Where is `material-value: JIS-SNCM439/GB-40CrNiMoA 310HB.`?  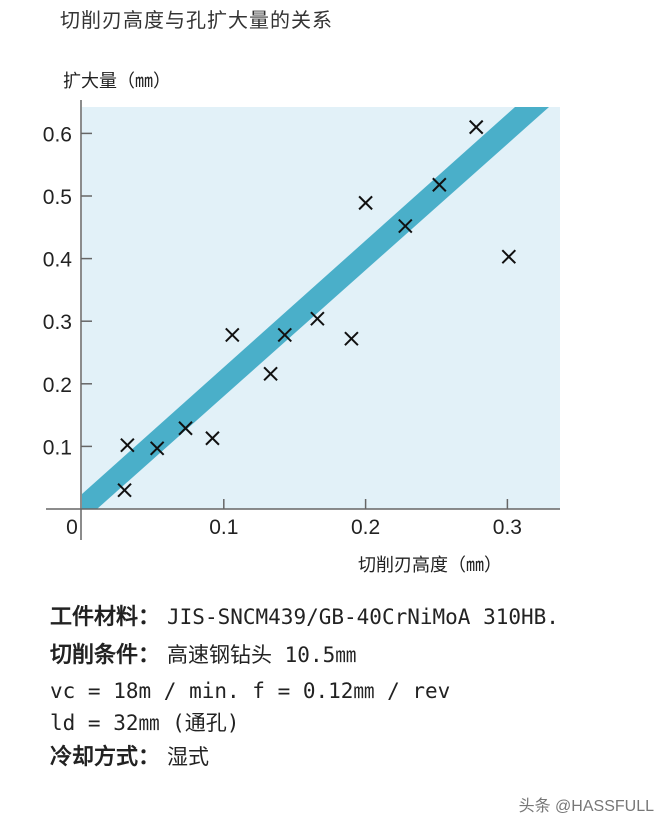
material-value: JIS-SNCM439/GB-40CrNiMoA 310HB. is located at coordinates (363, 617).